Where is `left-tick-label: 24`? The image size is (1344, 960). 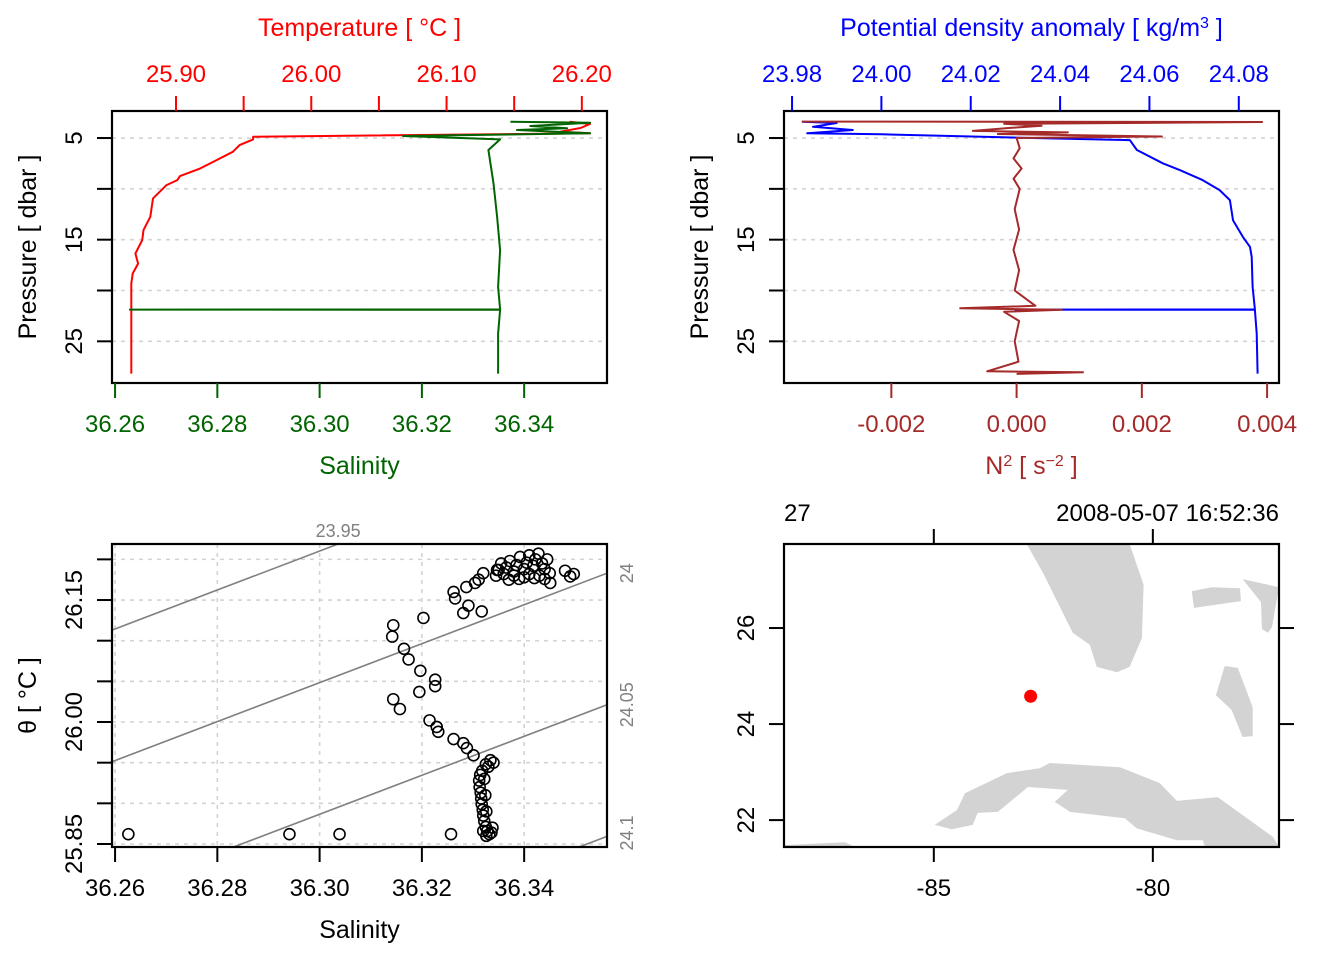 left-tick-label: 24 is located at coordinates (746, 724).